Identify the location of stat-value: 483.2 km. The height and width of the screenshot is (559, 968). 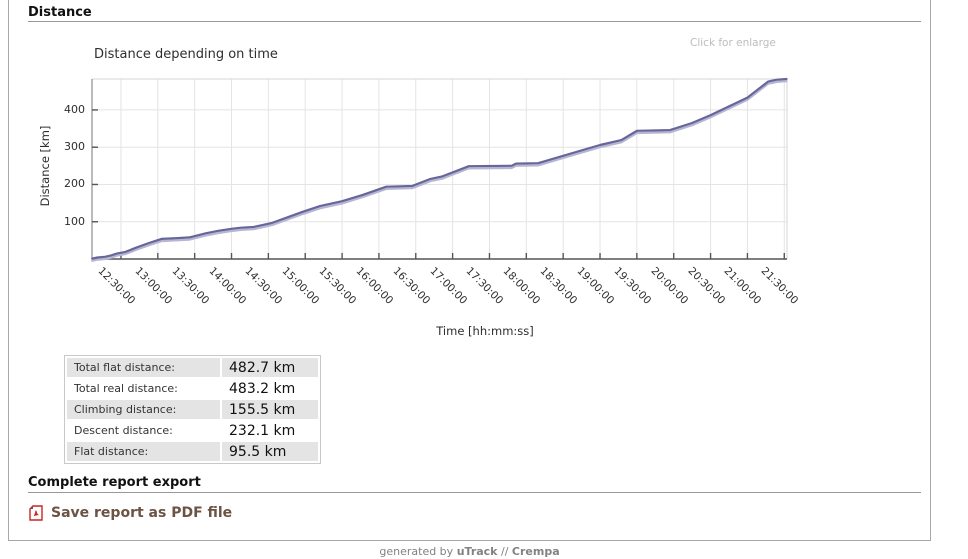
(270, 388).